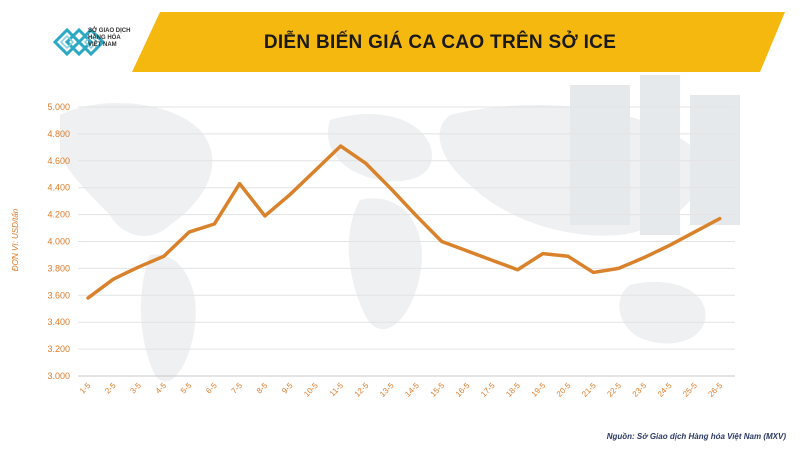 This screenshot has width=800, height=450. I want to click on y-tick-label: 3.600, so click(58, 295).